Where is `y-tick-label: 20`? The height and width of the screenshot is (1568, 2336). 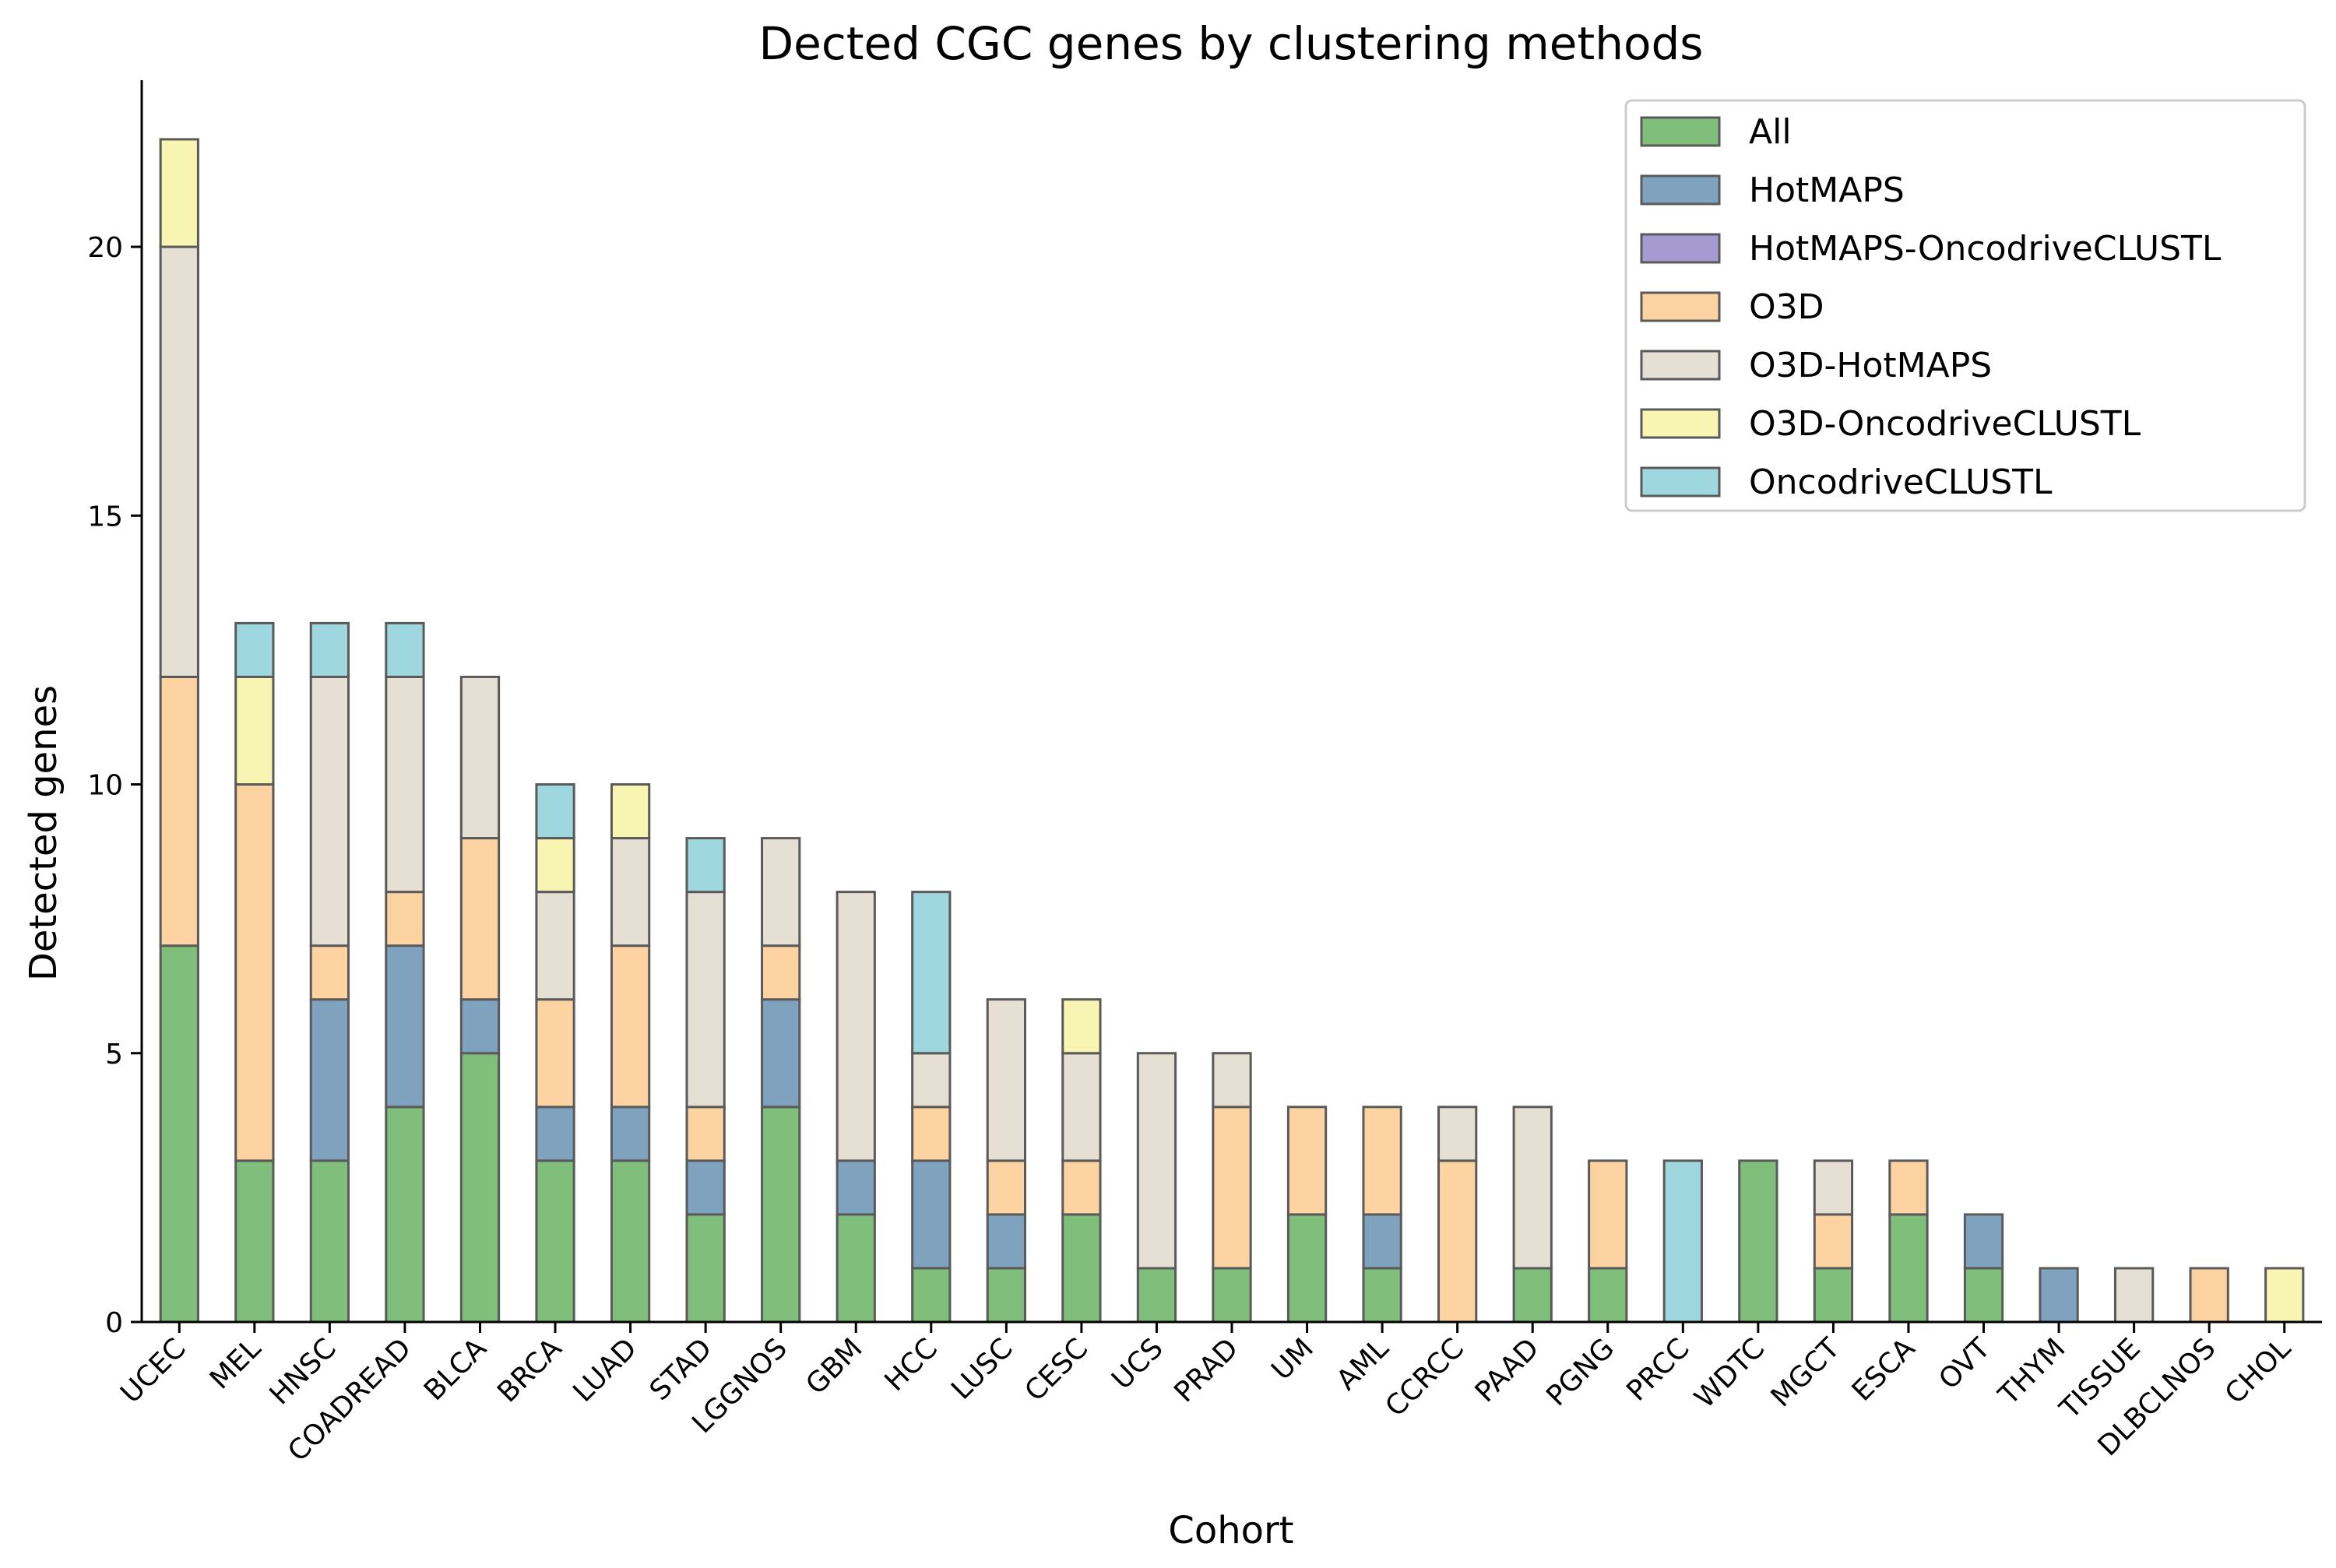 y-tick-label: 20 is located at coordinates (105, 248).